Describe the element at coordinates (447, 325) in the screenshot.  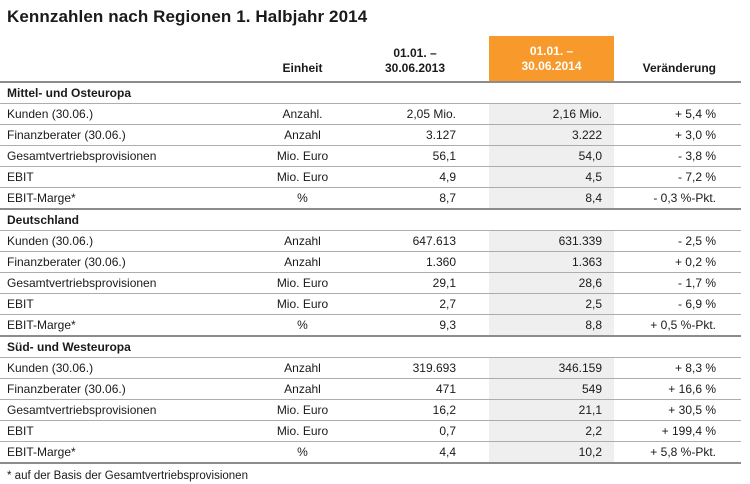
I see `value-2013-cell: 9,3` at that location.